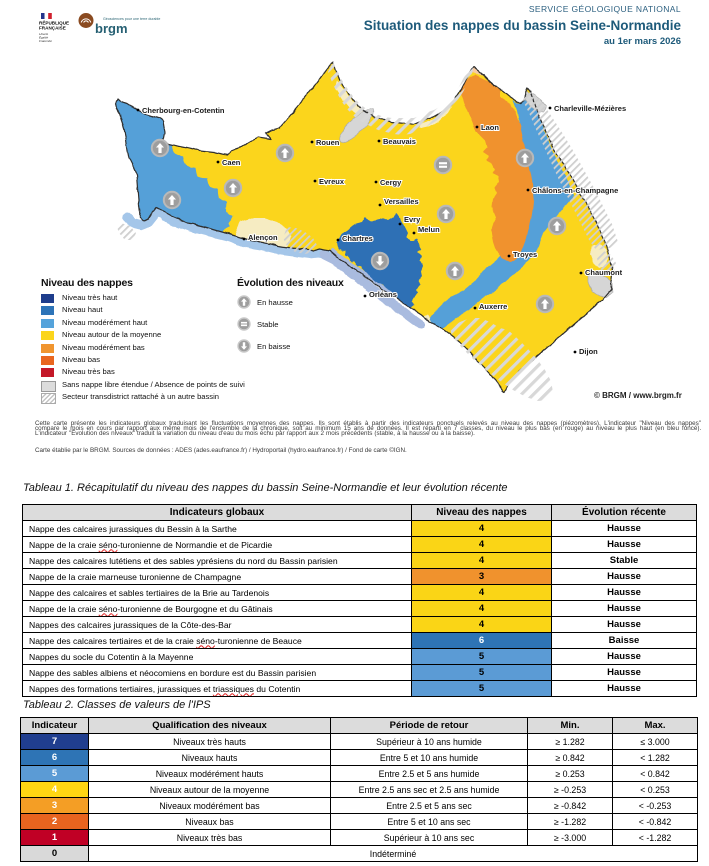 The width and height of the screenshot is (709, 866). Describe the element at coordinates (401, 201) in the screenshot. I see `svg-text: Versailles` at that location.